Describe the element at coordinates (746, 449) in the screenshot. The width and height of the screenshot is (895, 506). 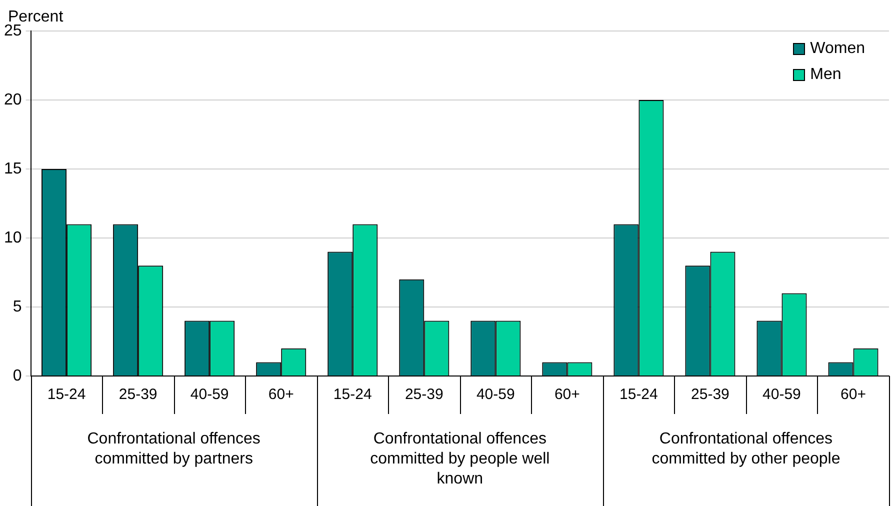
I see `text: Confrontational offences committed by other people` at that location.